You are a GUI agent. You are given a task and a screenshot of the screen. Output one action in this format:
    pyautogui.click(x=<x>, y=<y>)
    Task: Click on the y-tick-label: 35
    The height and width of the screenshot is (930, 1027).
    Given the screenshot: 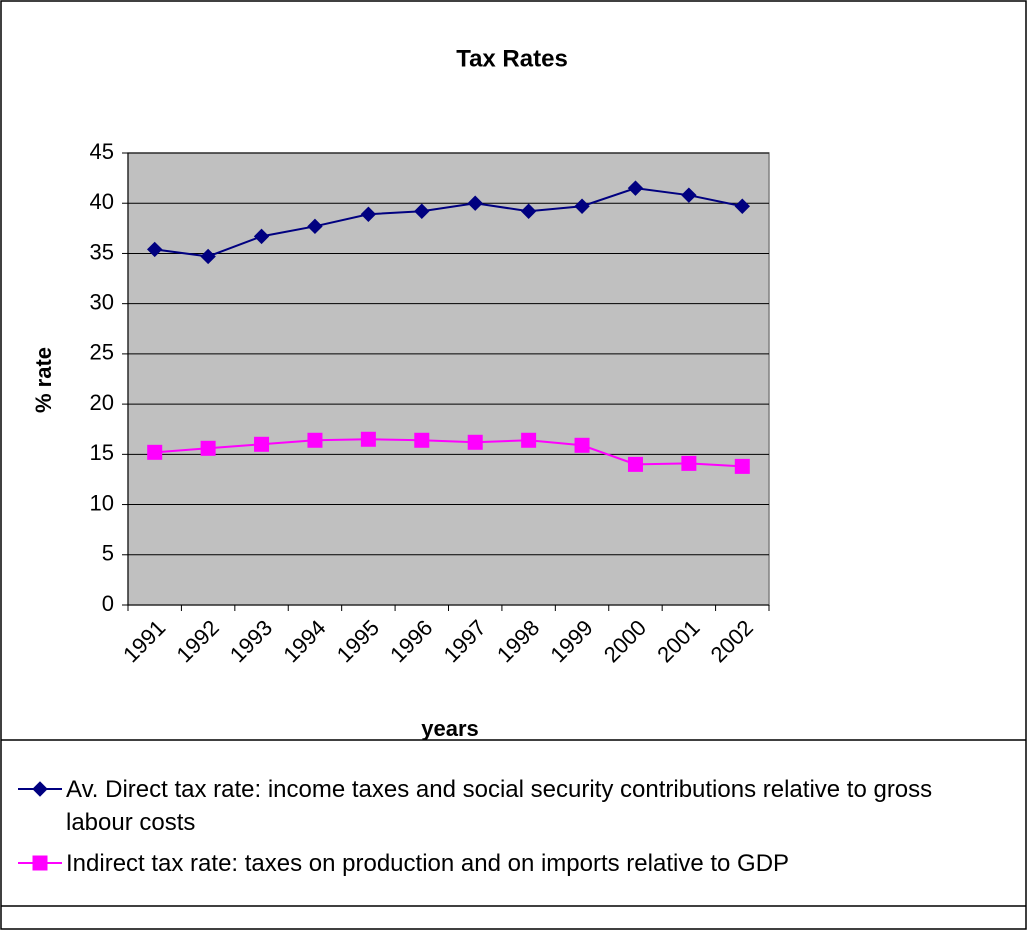 What is the action you would take?
    pyautogui.click(x=102, y=251)
    